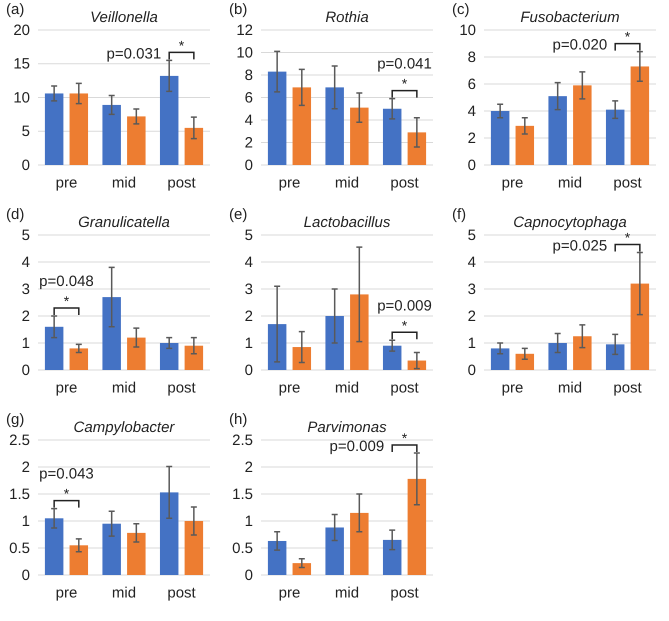 This screenshot has height=621, width=669. What do you see at coordinates (124, 222) in the screenshot?
I see `chart-title: Granulicatella` at bounding box center [124, 222].